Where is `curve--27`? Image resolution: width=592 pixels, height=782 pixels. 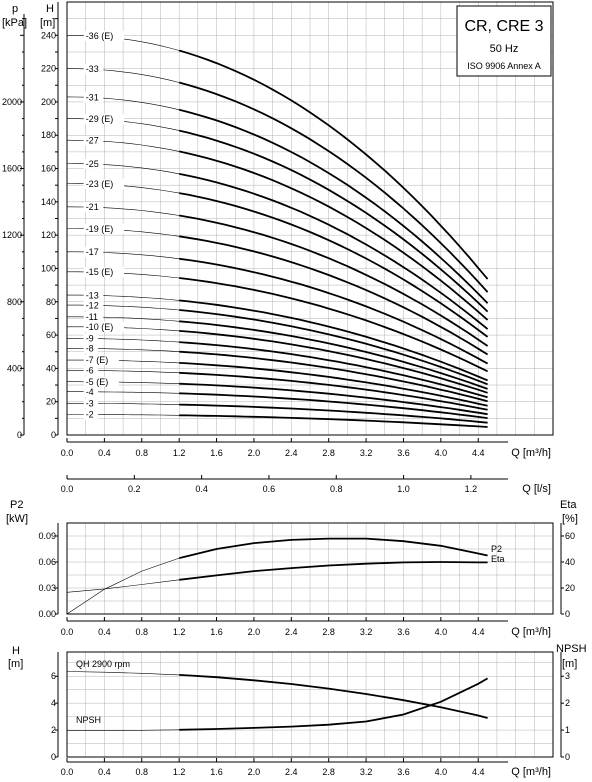 curve--27 is located at coordinates (334, 235).